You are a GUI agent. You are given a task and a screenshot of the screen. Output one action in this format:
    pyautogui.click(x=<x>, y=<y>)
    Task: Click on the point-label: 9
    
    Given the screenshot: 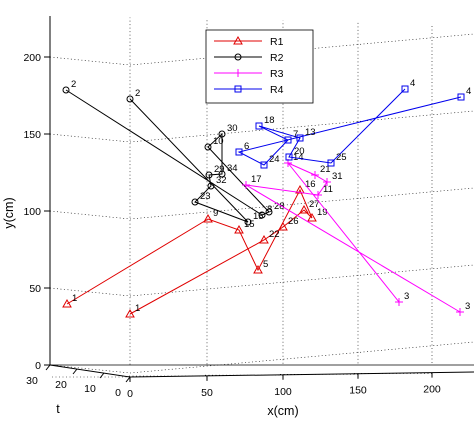 What is the action you would take?
    pyautogui.click(x=215, y=213)
    